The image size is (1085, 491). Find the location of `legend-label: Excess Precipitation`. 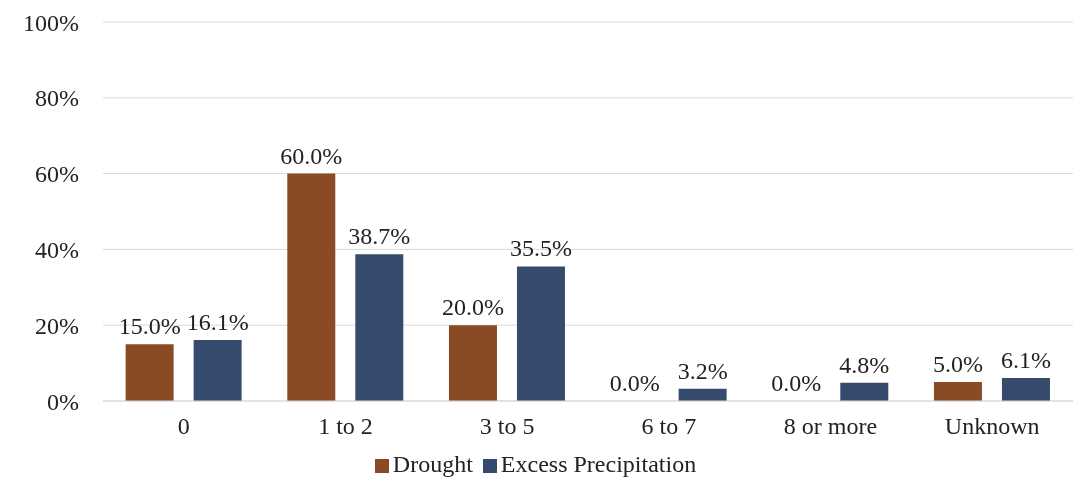

legend-label: Excess Precipitation is located at coordinates (598, 464).